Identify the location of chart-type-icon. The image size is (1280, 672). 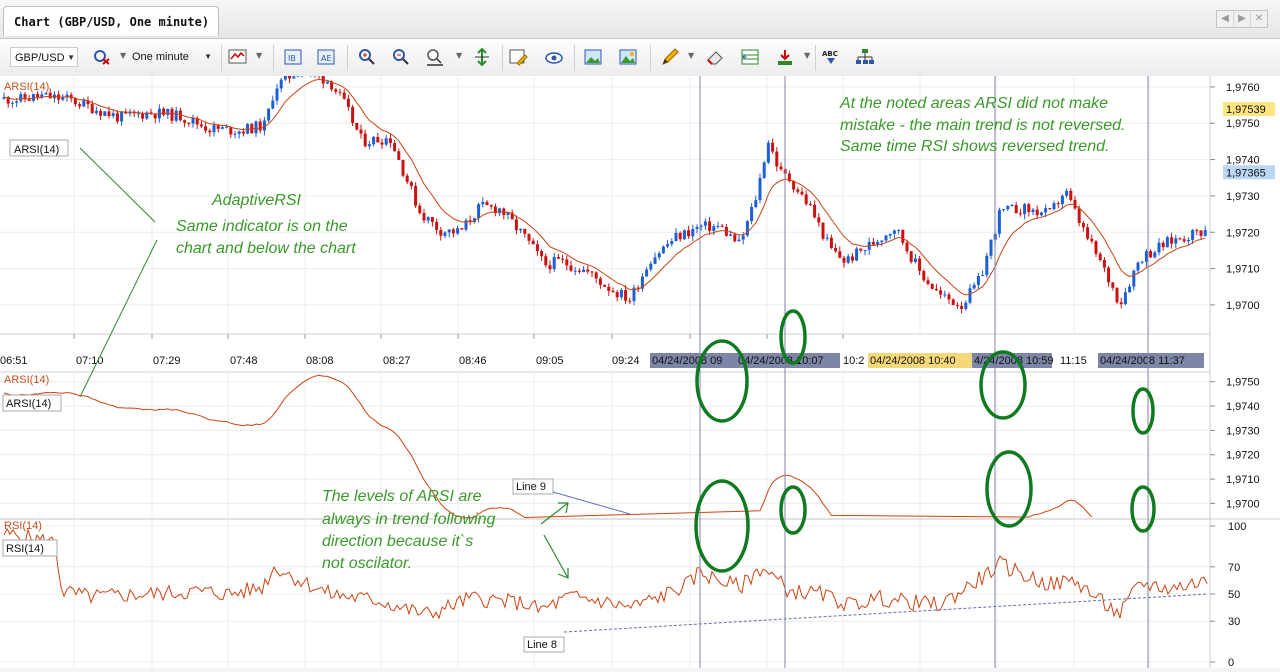
(238, 57).